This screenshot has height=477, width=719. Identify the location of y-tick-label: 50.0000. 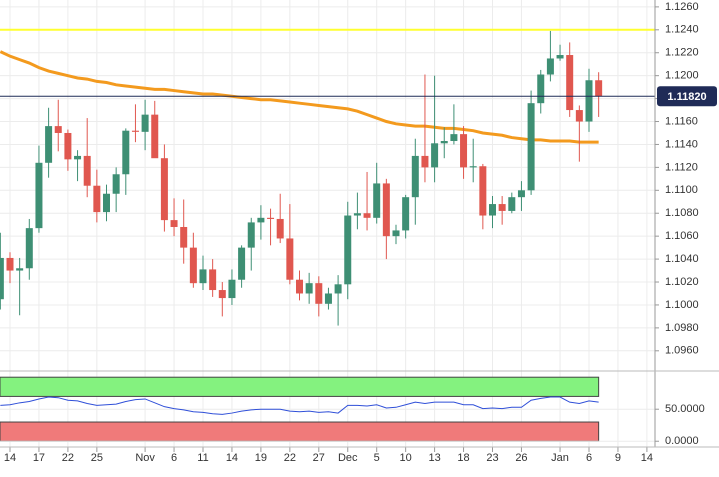
(685, 409).